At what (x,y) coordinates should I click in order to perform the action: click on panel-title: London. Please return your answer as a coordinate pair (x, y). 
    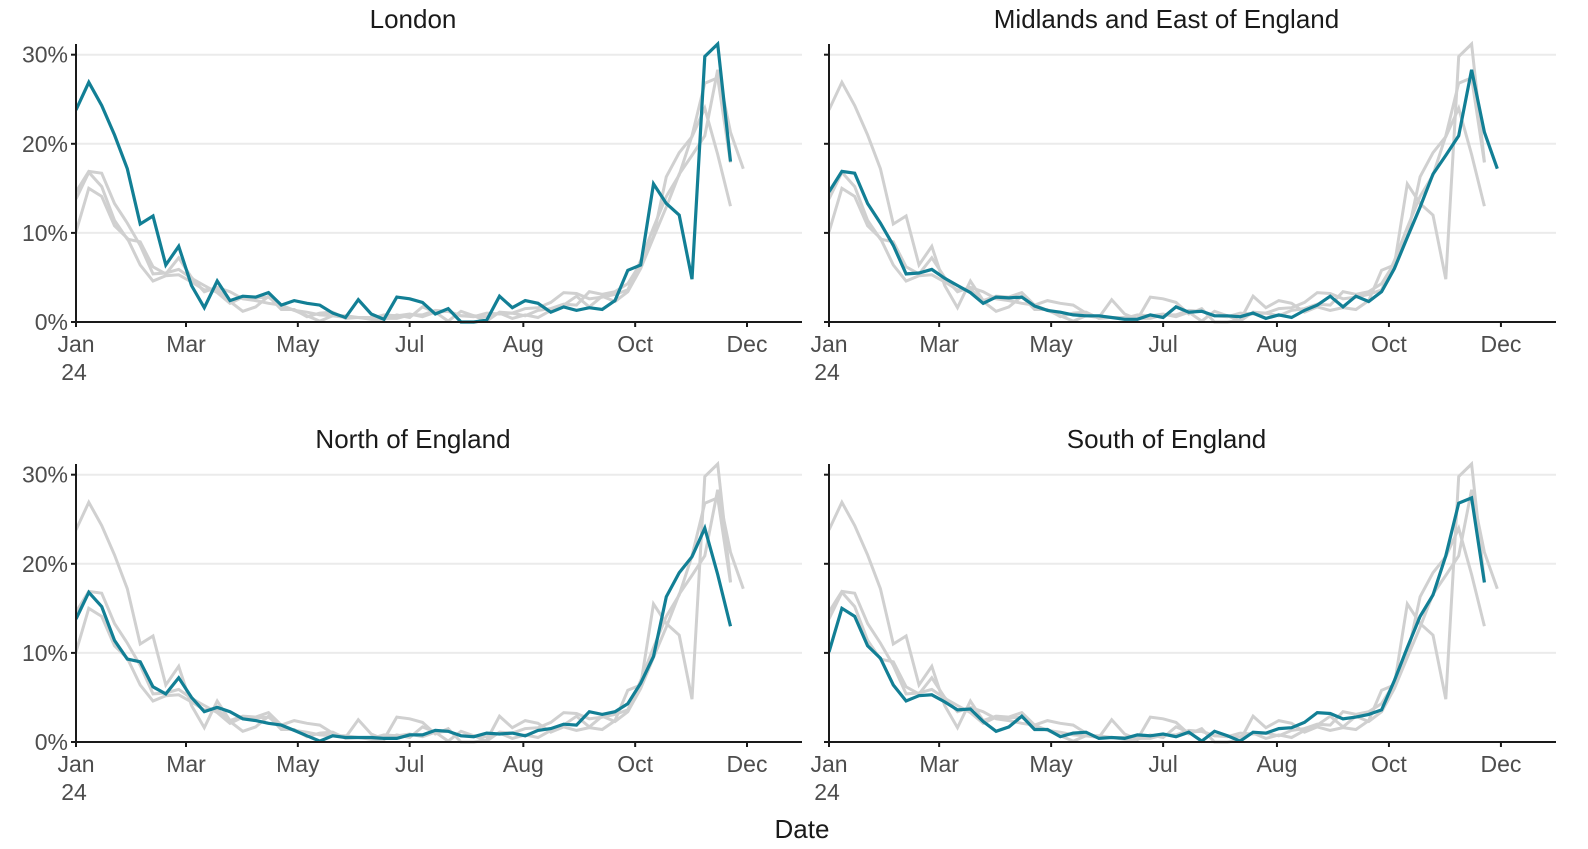
    Looking at the image, I should click on (413, 19).